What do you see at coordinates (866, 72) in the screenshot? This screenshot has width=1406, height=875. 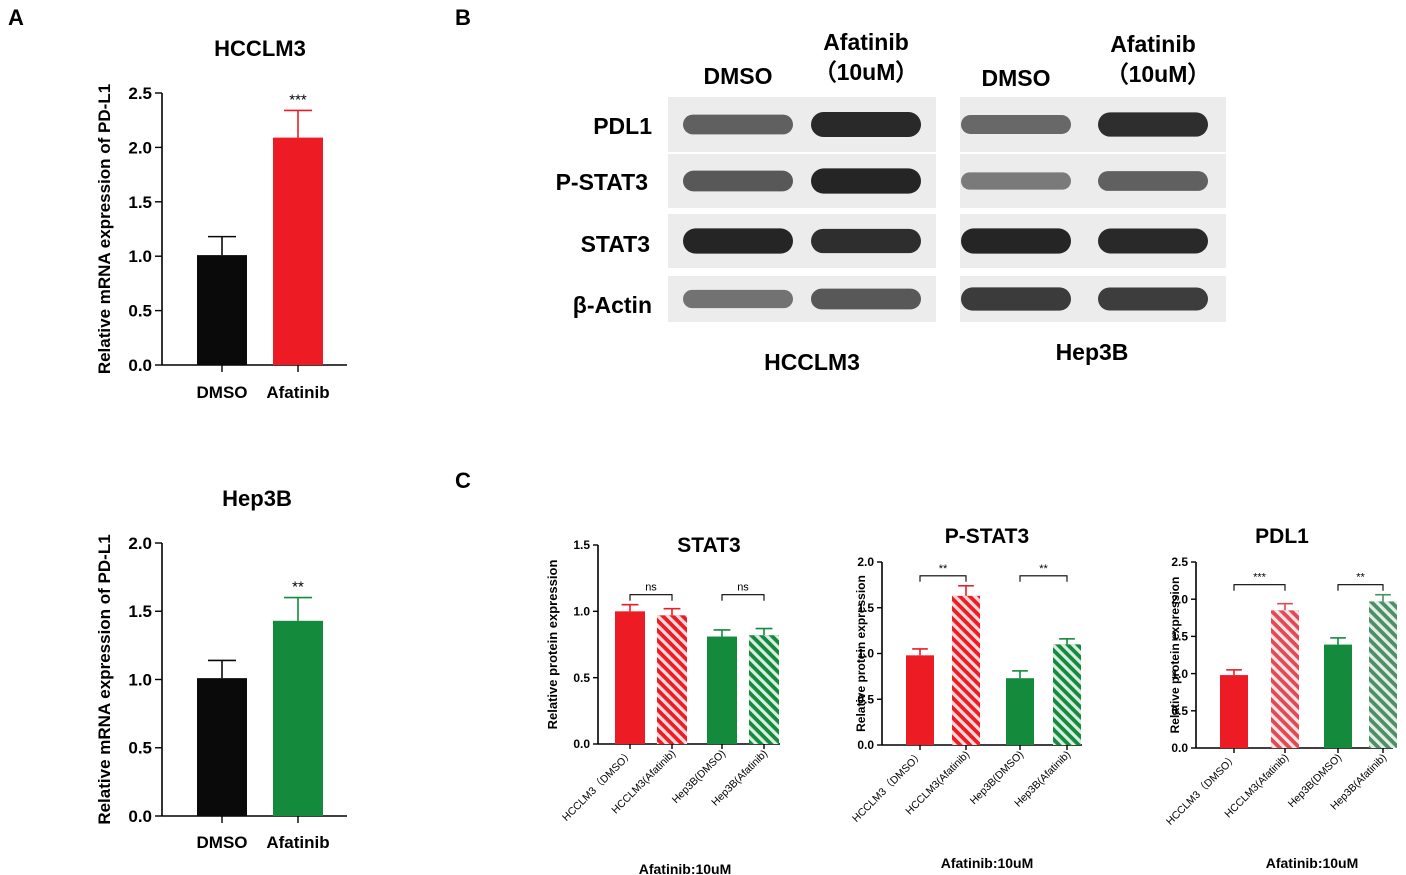 I see `blot-col-hcclm3-afatinib-dose: （10uM）` at bounding box center [866, 72].